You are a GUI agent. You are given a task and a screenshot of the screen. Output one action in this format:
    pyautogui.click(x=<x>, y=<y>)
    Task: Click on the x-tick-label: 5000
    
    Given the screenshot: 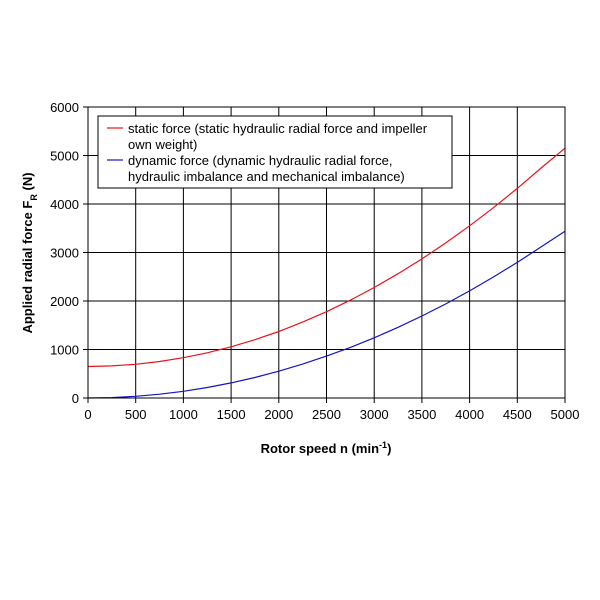 What is the action you would take?
    pyautogui.click(x=565, y=414)
    